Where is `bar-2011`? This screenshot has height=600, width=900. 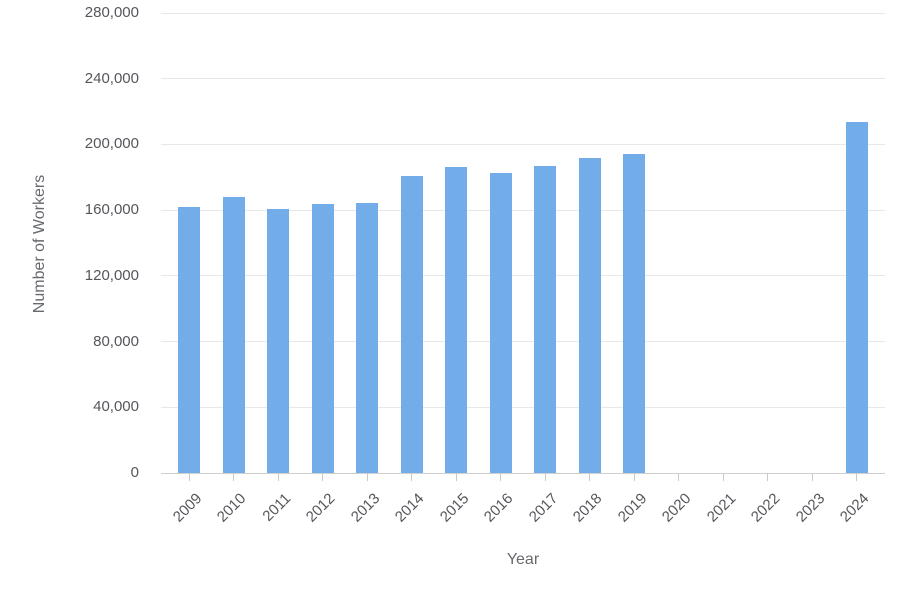
bar-2011 is located at coordinates (278, 340).